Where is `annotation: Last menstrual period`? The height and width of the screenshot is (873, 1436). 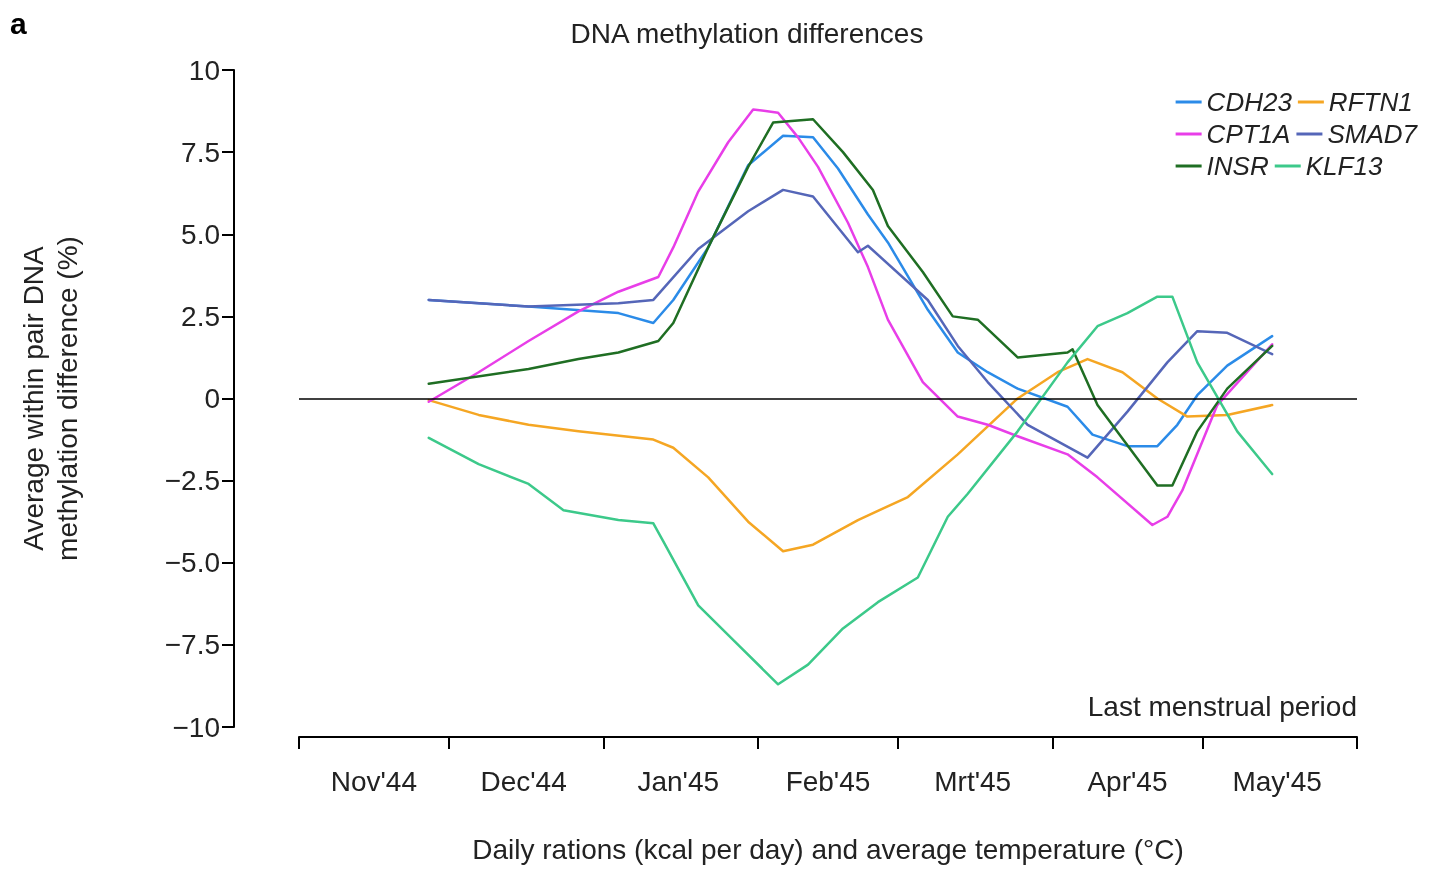
annotation: Last menstrual period is located at coordinates (1222, 706).